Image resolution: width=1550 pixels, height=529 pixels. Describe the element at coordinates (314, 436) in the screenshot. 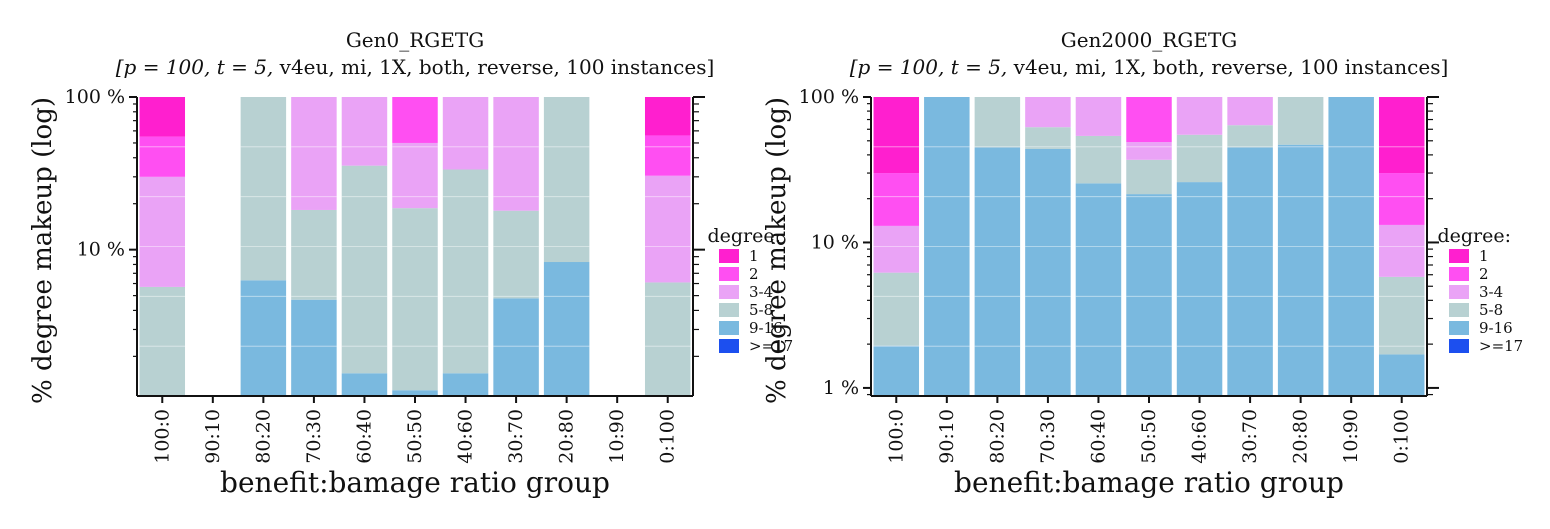

I see `x-tick-label: 70:30` at that location.